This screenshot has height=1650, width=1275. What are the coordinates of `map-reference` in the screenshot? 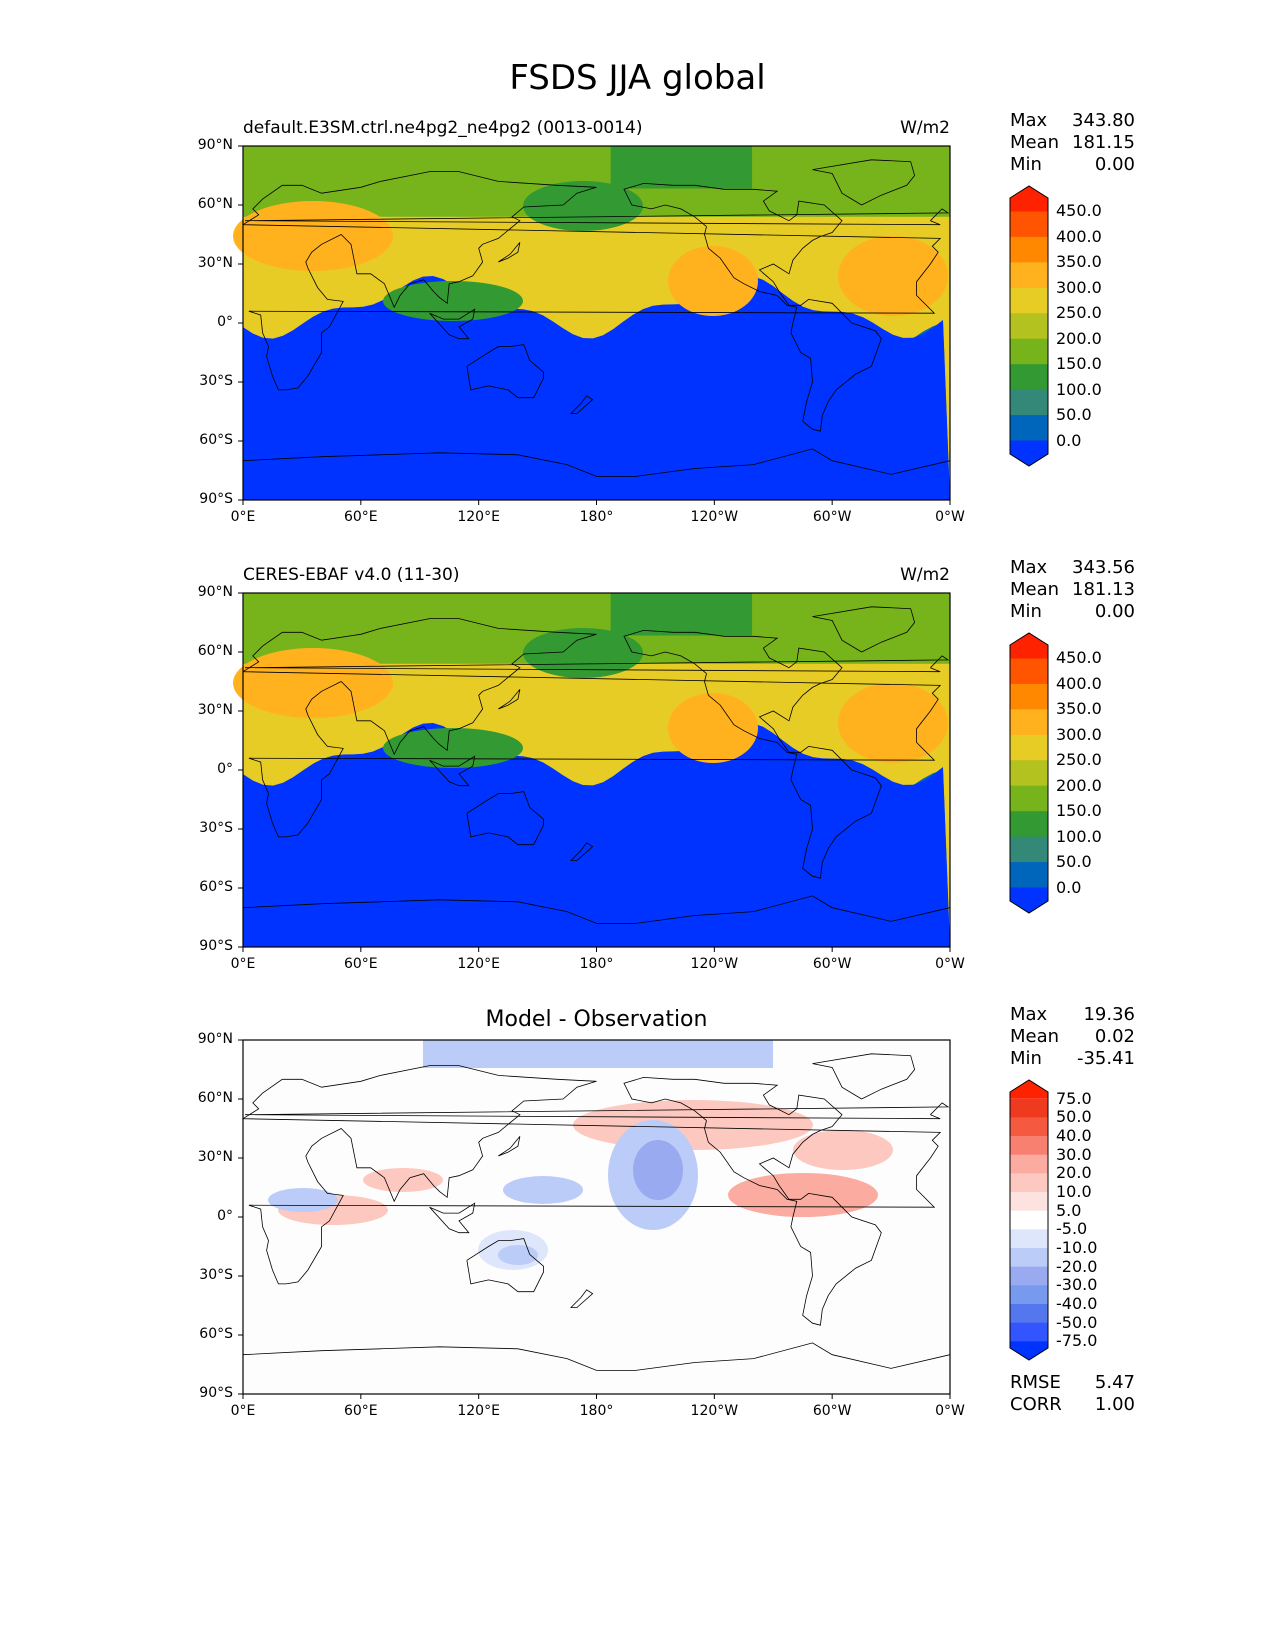 It's located at (592, 772).